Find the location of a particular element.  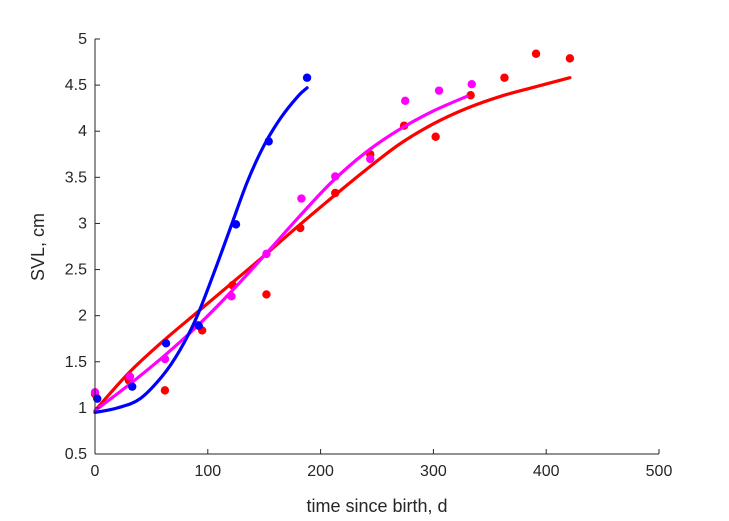

y-tick-label: 1 is located at coordinates (82, 408).